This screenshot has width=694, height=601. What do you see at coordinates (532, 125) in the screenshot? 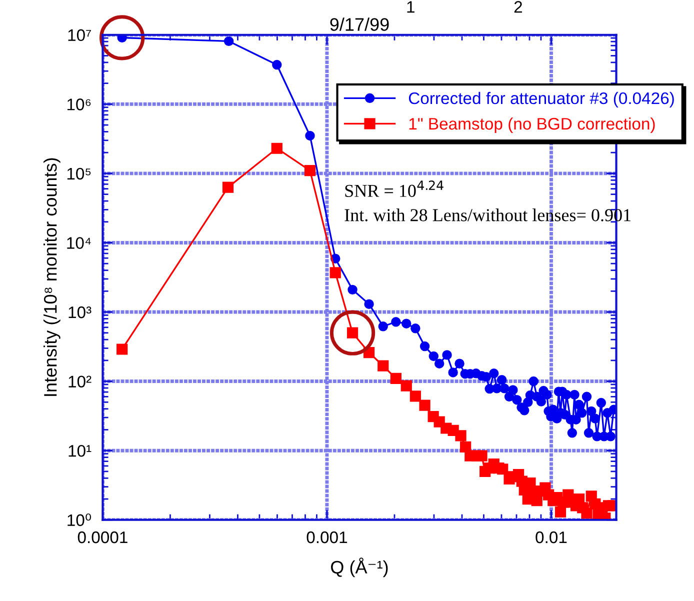
I see `legend-label: 1" Beamstop (no BGD correction)` at bounding box center [532, 125].